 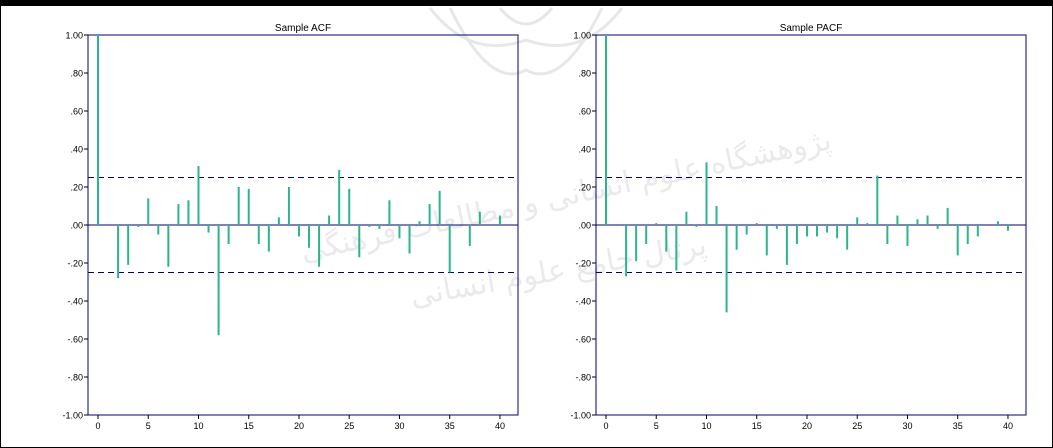 I want to click on acf-y-tick-label: .00, so click(x=76, y=226).